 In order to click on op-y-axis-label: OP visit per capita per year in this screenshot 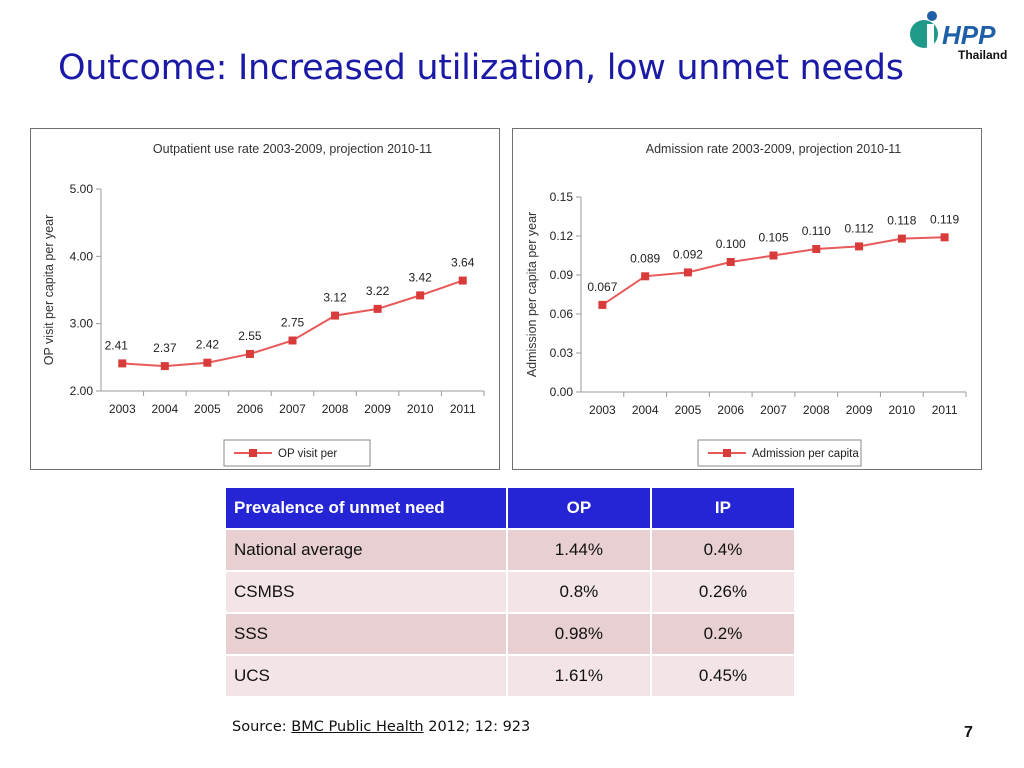, I will do `click(49, 290)`.